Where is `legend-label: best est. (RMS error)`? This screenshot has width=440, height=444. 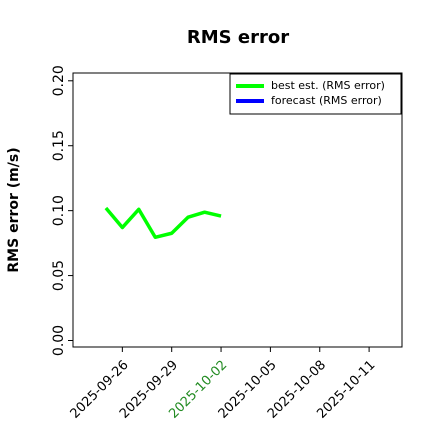 legend-label: best est. (RMS error) is located at coordinates (328, 85).